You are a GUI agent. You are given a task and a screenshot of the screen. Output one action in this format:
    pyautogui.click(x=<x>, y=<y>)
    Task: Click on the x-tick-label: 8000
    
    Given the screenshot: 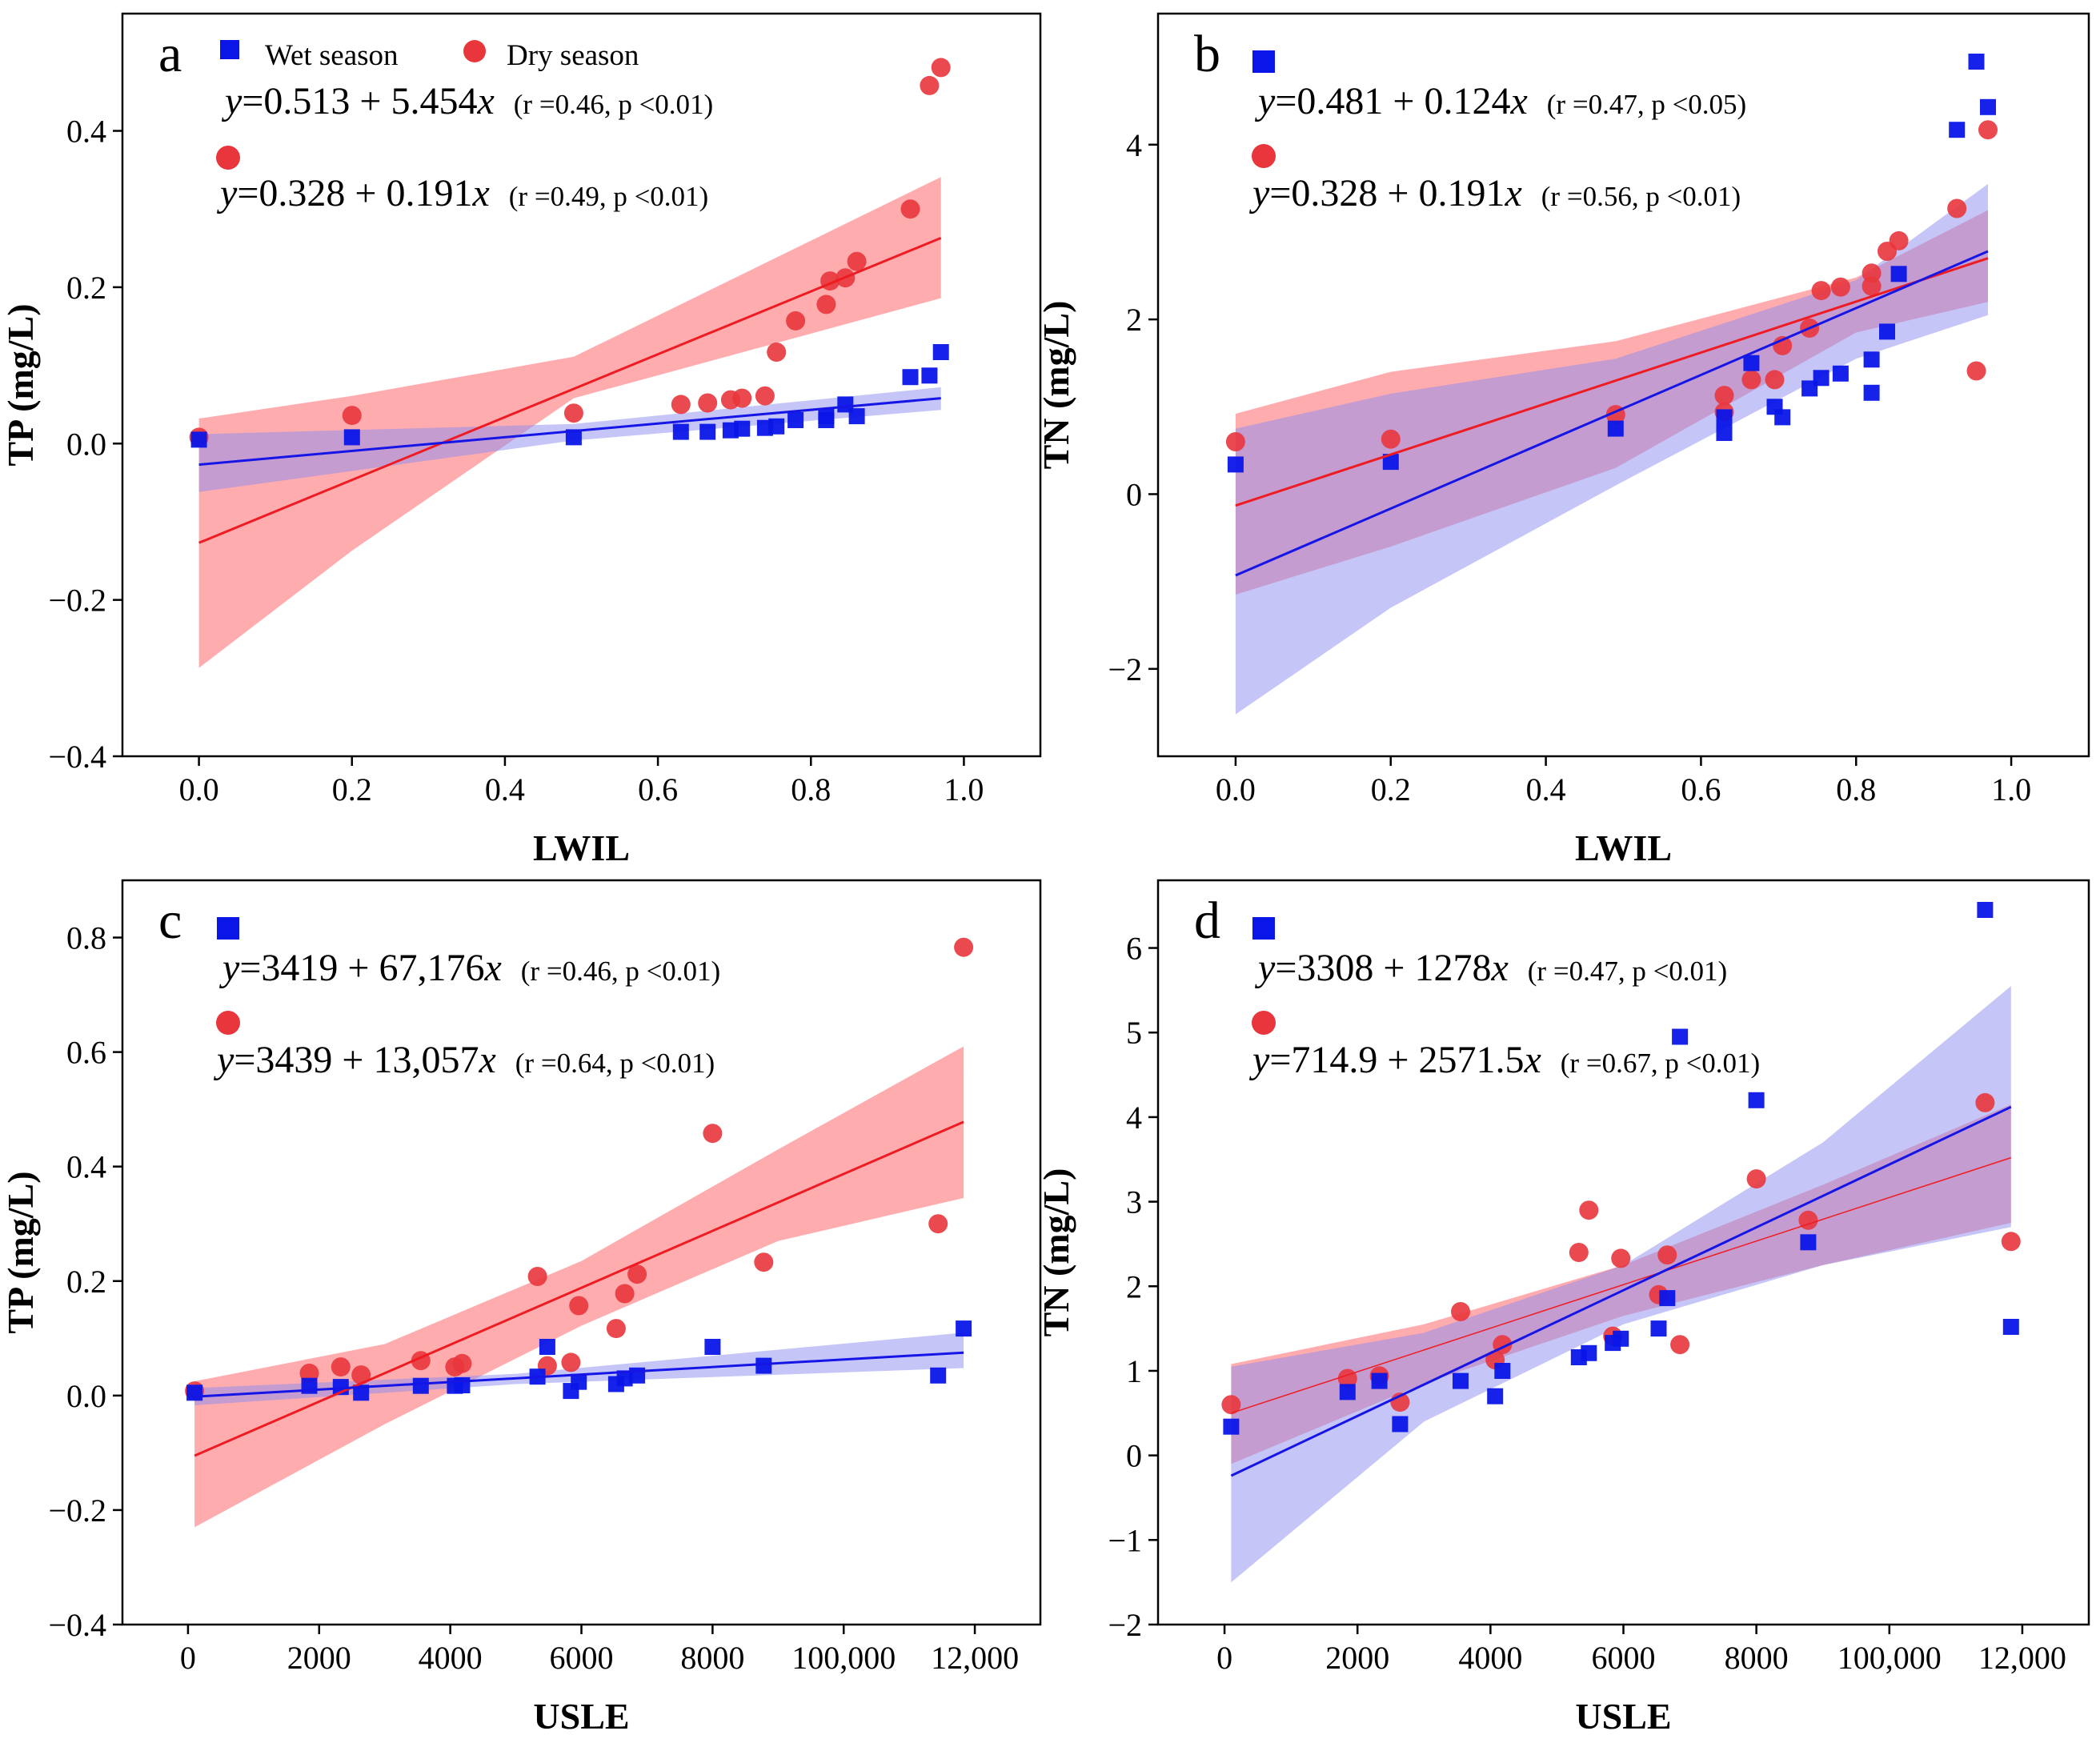 What is the action you would take?
    pyautogui.click(x=1757, y=1658)
    